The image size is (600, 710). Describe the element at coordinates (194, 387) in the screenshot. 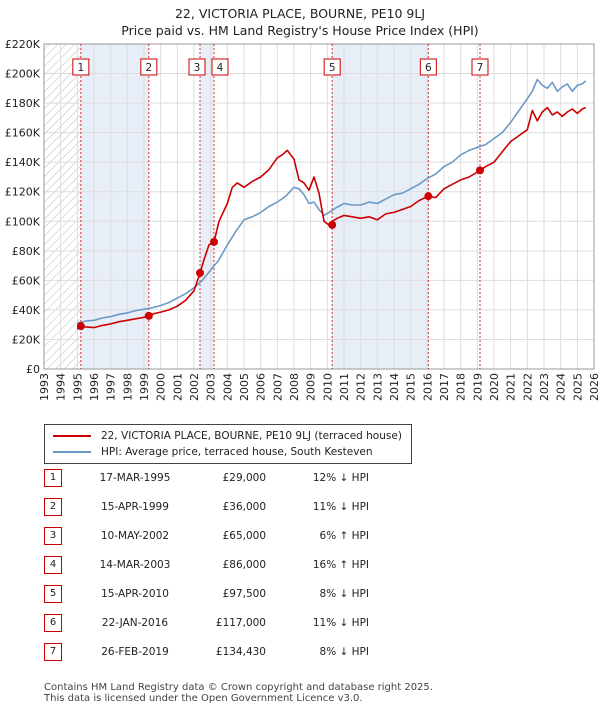

I see `x-tick-label: 2002` at that location.